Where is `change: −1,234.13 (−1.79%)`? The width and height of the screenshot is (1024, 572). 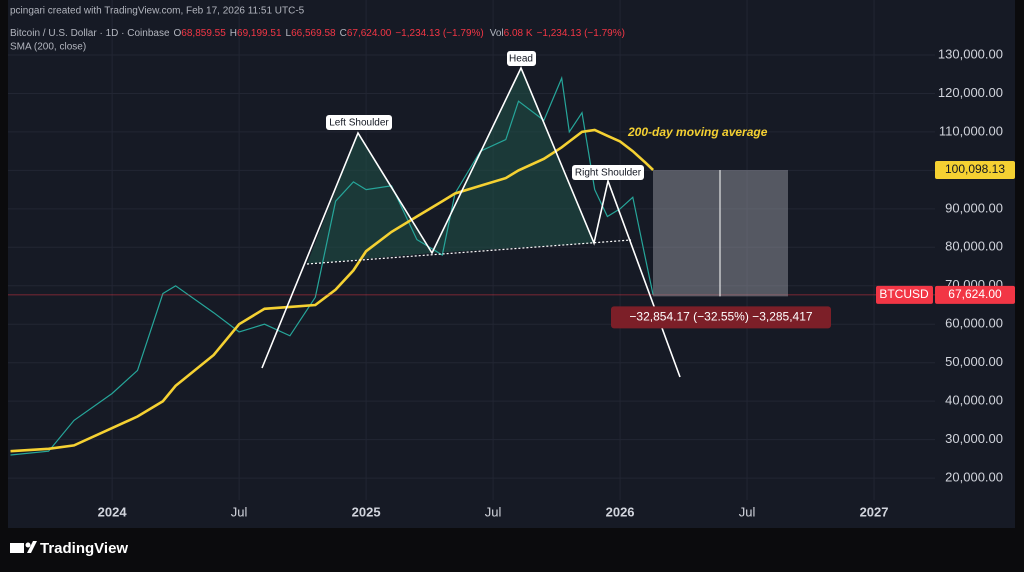 change: −1,234.13 (−1.79%) is located at coordinates (439, 33).